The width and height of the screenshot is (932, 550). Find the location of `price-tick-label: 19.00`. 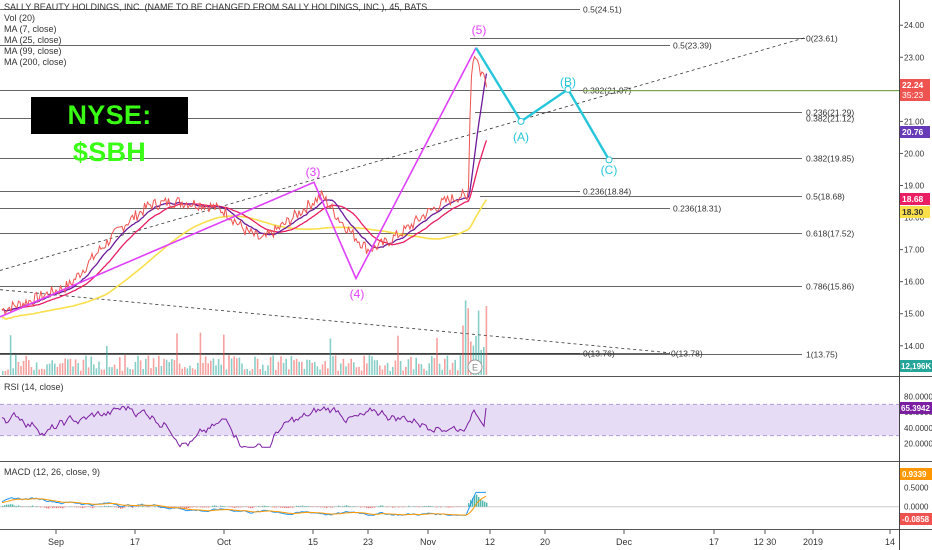

price-tick-label: 19.00 is located at coordinates (914, 186).